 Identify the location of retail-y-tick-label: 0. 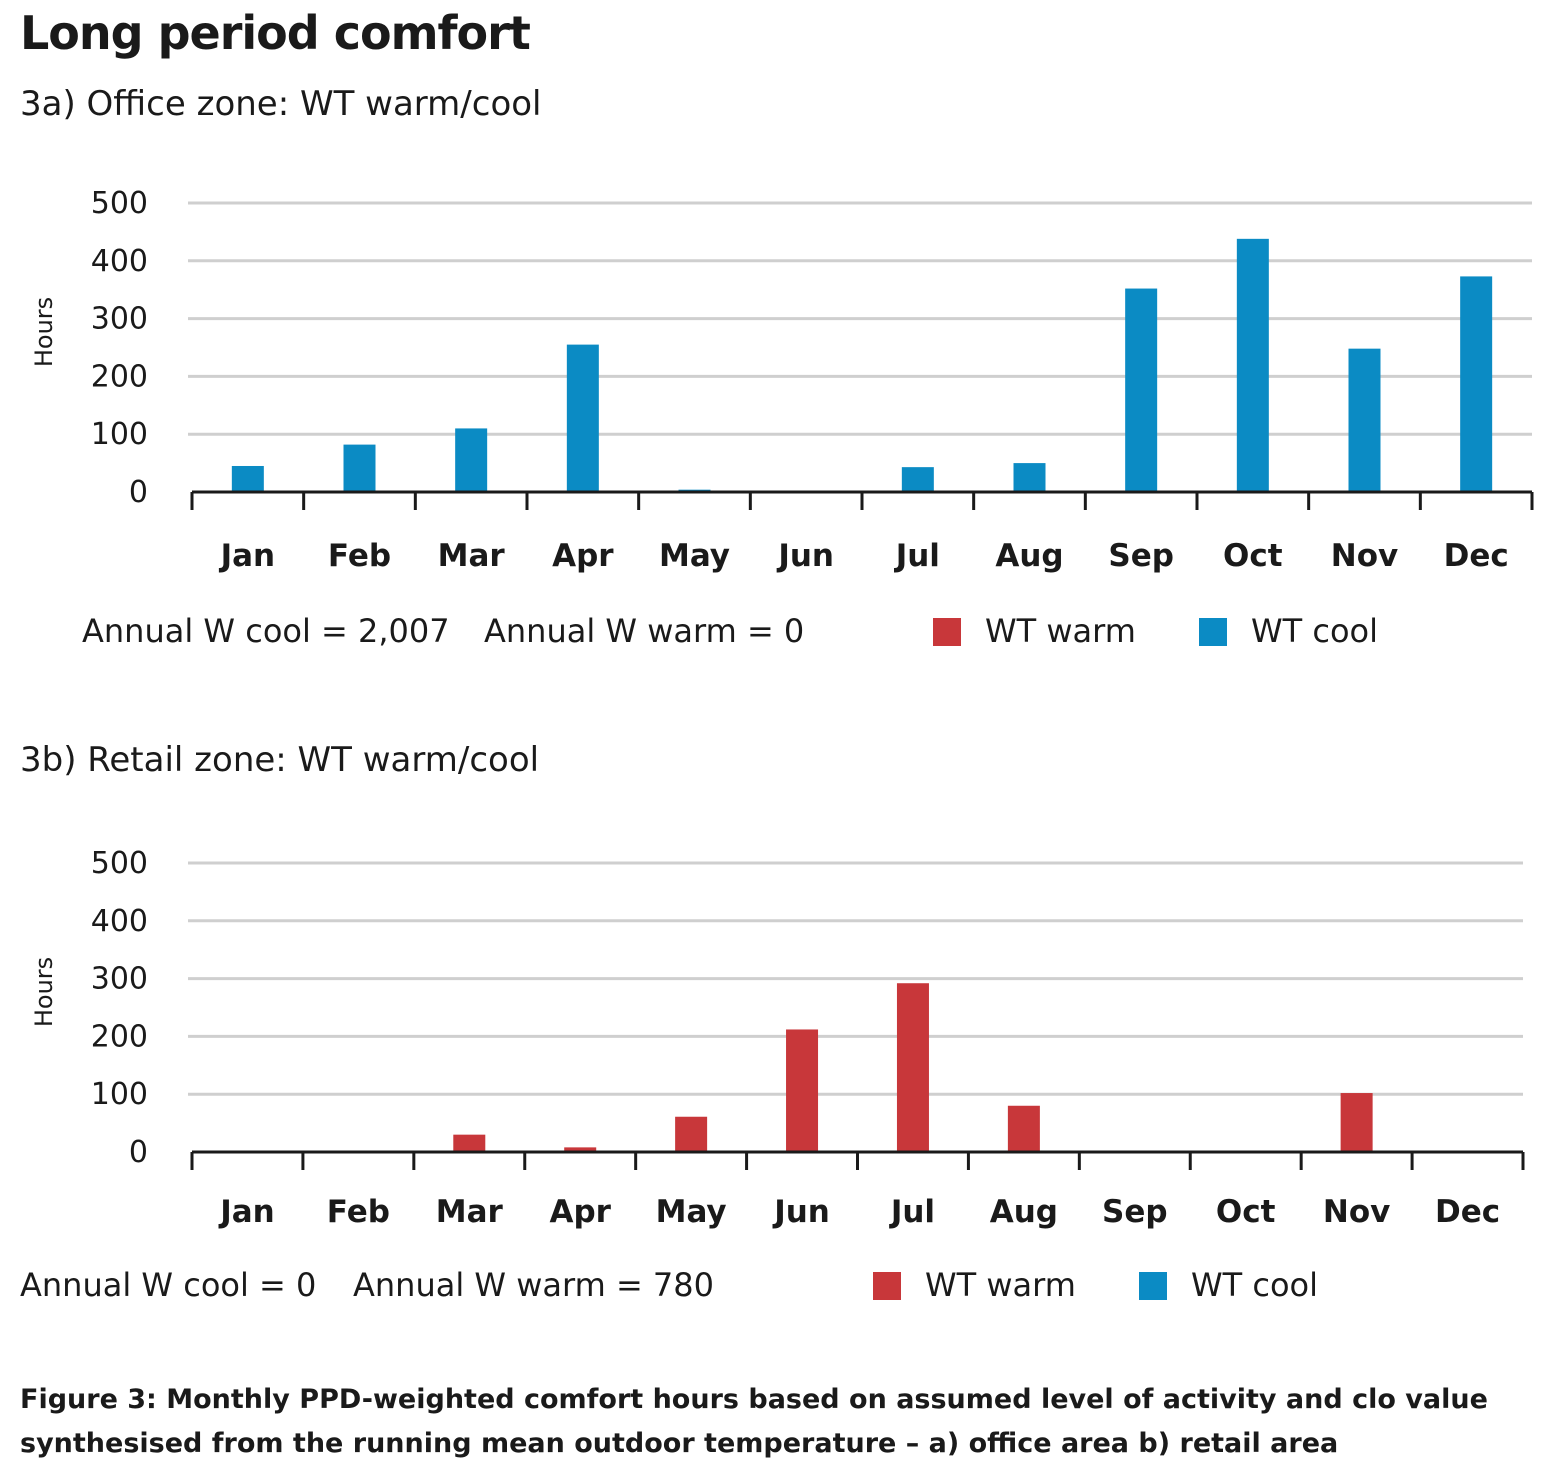
(138, 1152).